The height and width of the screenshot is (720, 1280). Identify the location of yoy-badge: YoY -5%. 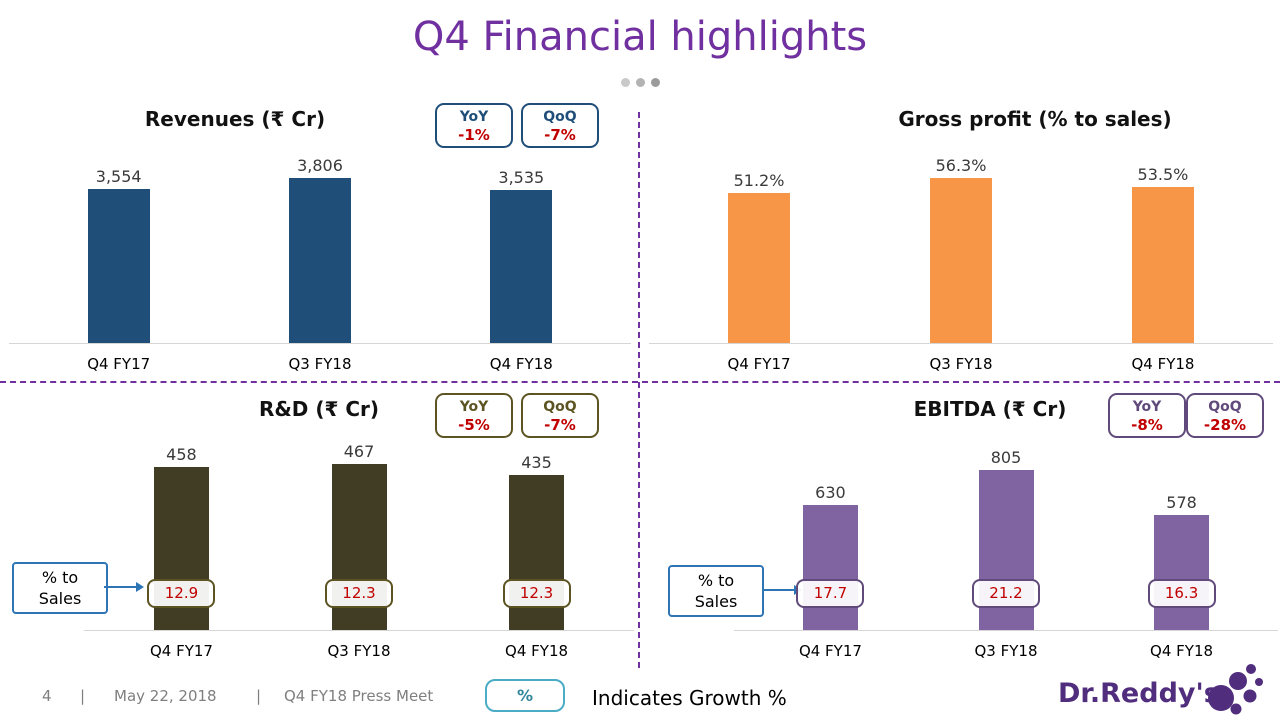
(474, 415).